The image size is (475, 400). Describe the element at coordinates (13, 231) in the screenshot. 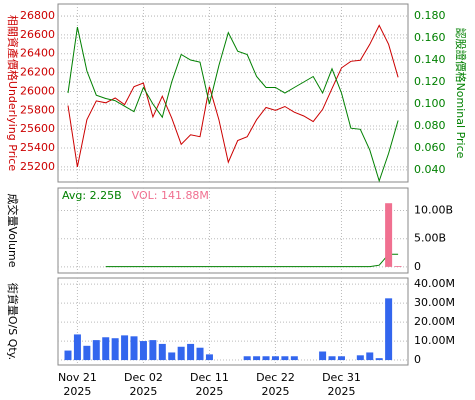

I see `y-axis-title: 成交量Volume` at that location.